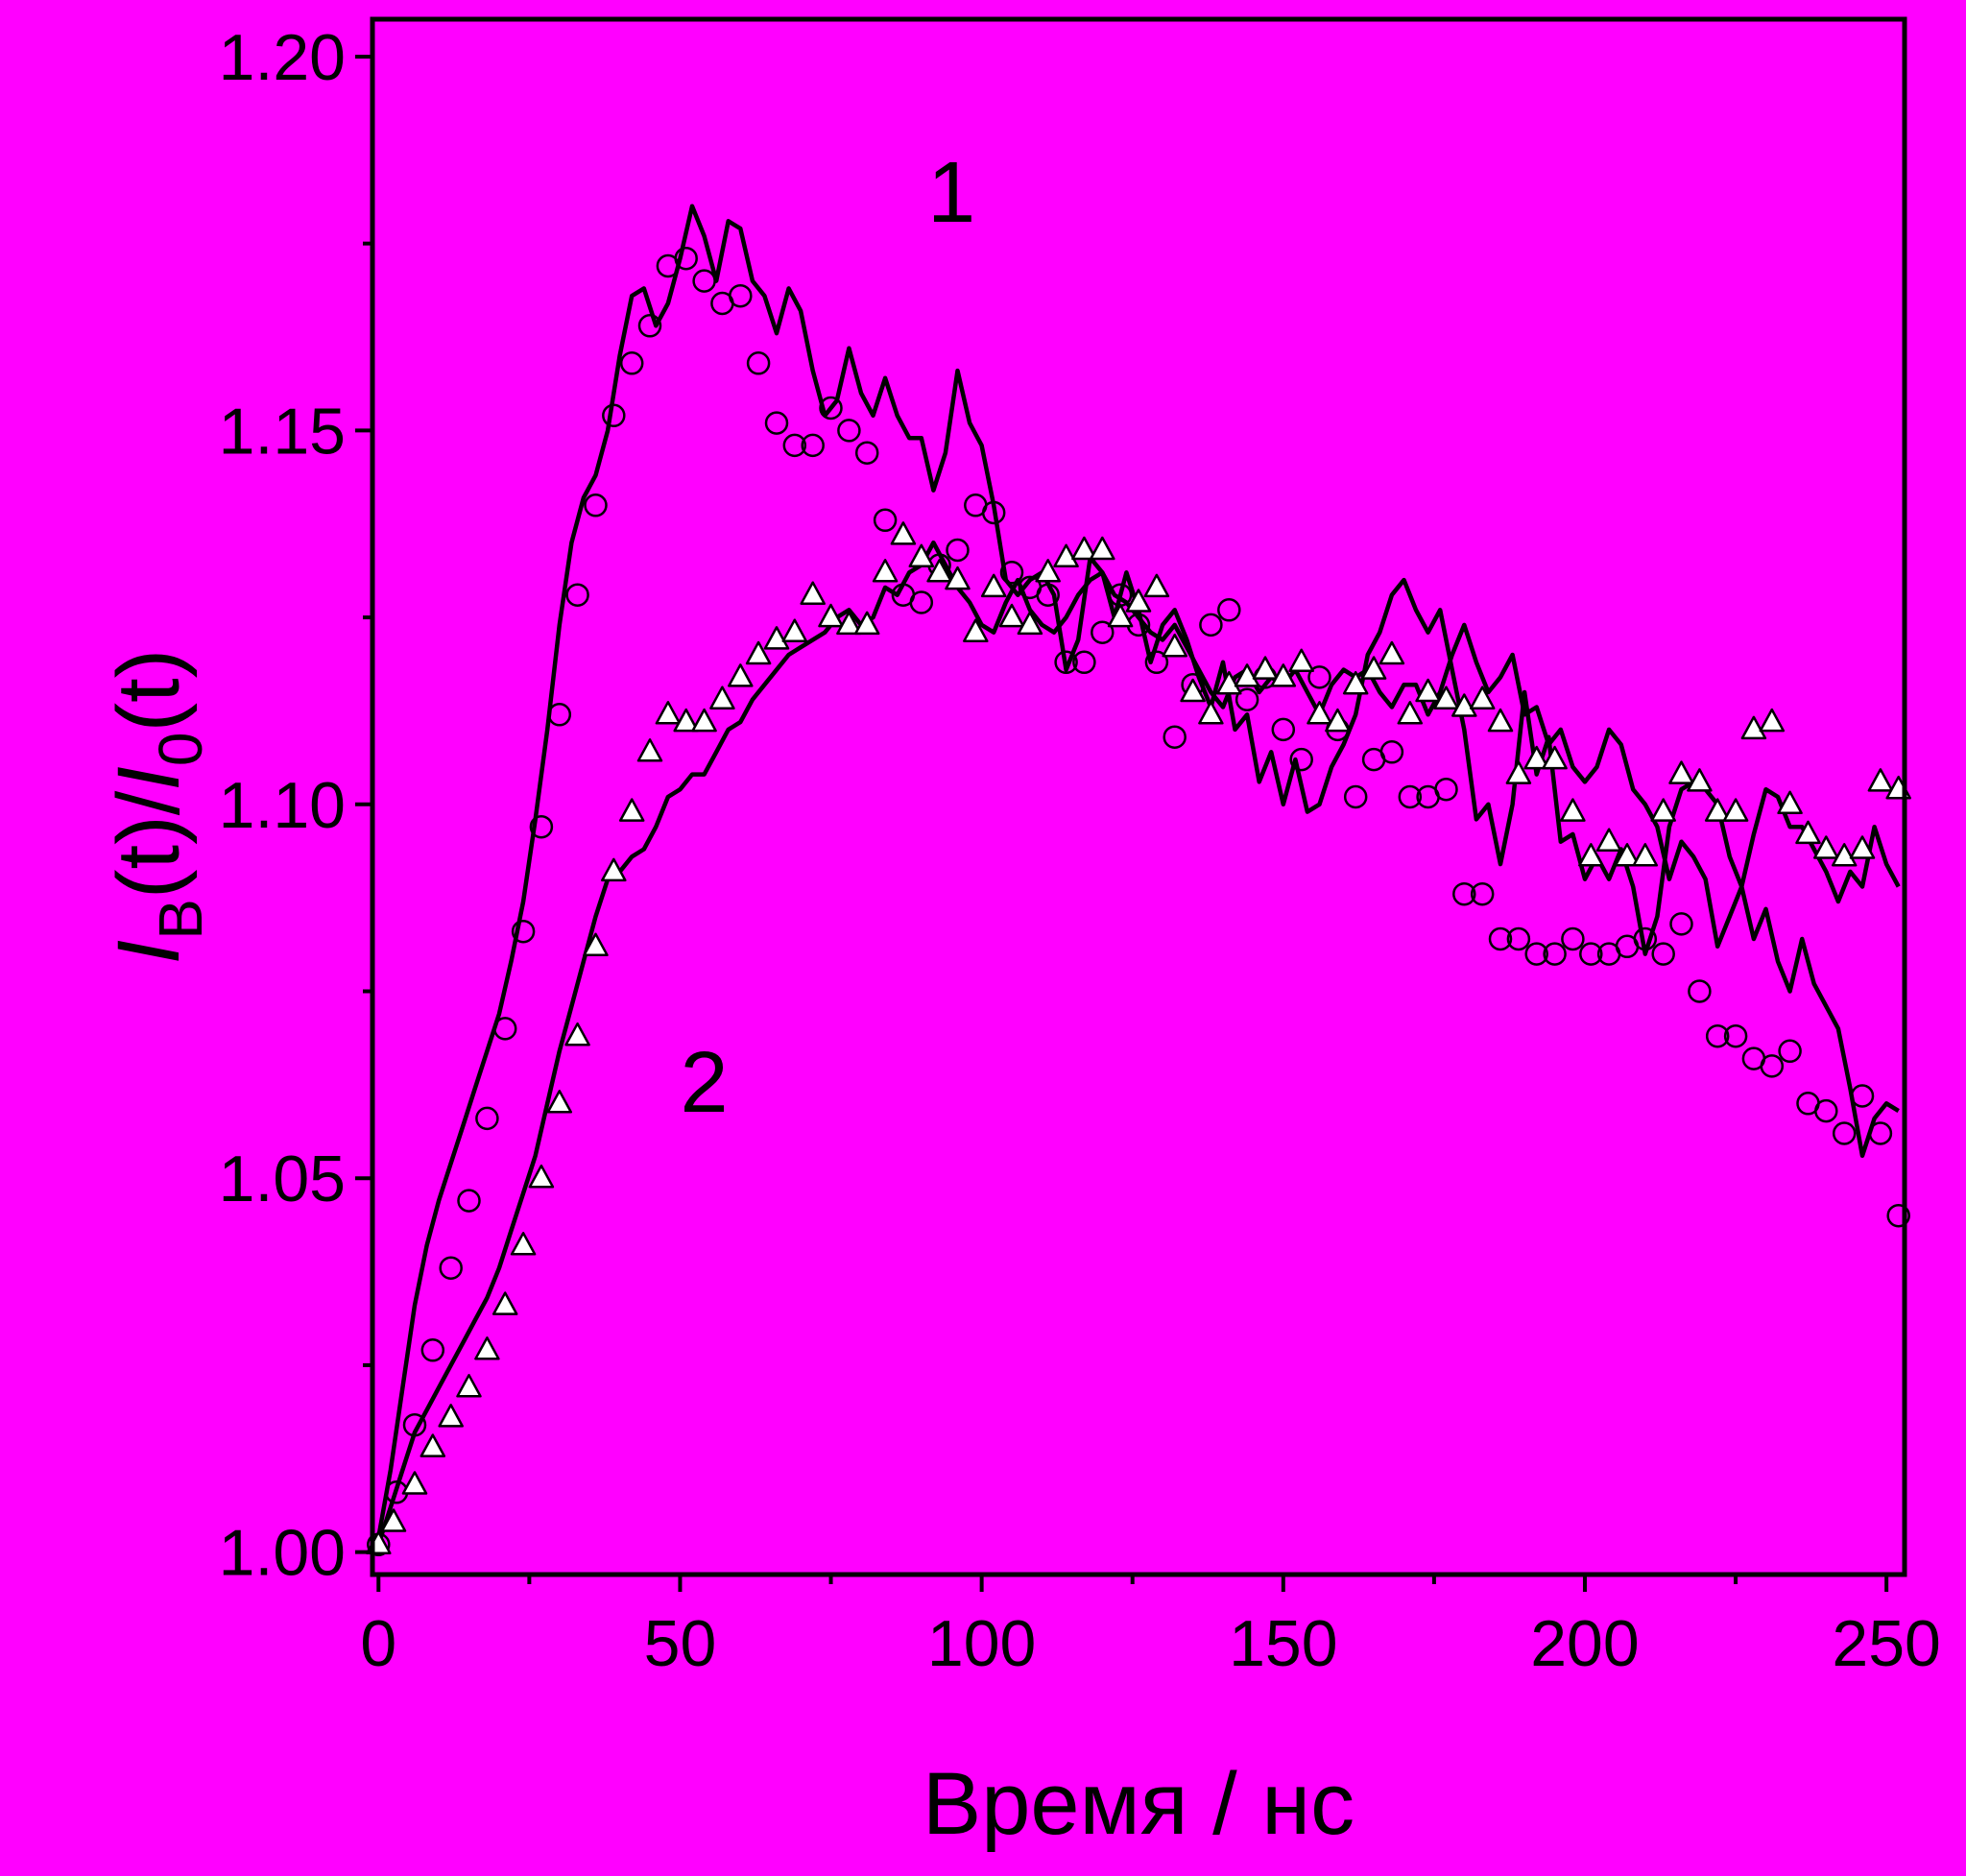 The width and height of the screenshot is (1966, 1876). I want to click on y-axis-title-mid: (t)/, so click(149, 845).